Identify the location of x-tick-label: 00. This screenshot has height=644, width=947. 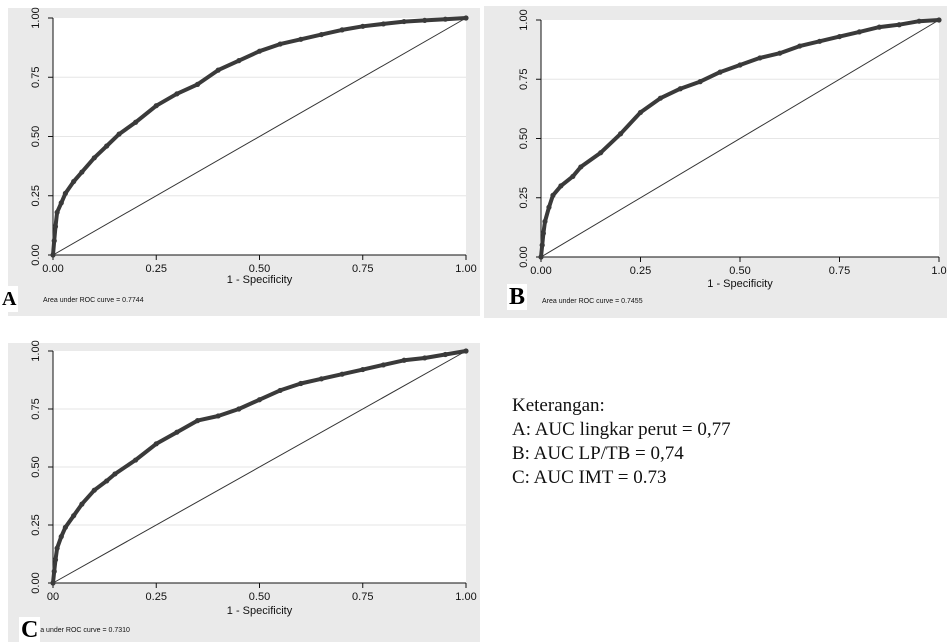
(53, 597).